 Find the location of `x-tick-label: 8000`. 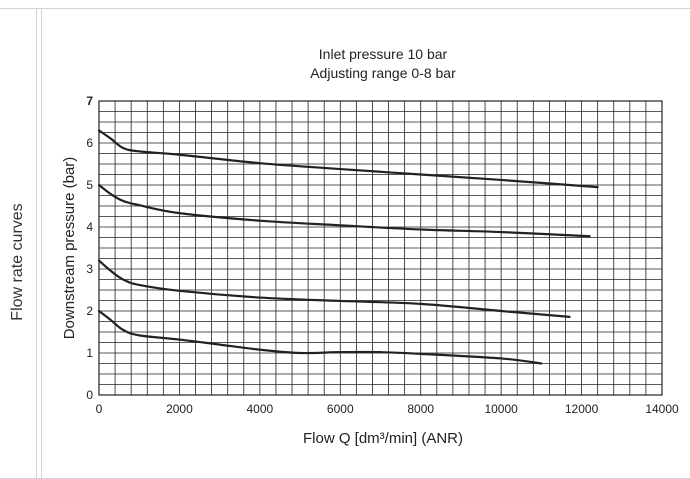

x-tick-label: 8000 is located at coordinates (420, 409).